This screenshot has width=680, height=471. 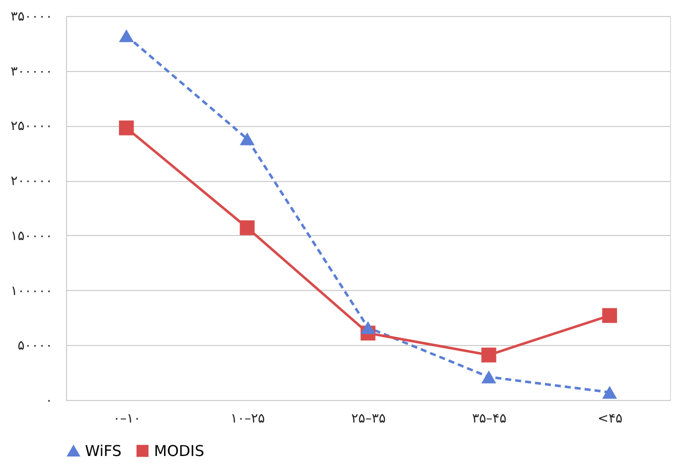 What do you see at coordinates (31, 17) in the screenshot?
I see `y-tick-label: ۳۵۰۰۰۰` at bounding box center [31, 17].